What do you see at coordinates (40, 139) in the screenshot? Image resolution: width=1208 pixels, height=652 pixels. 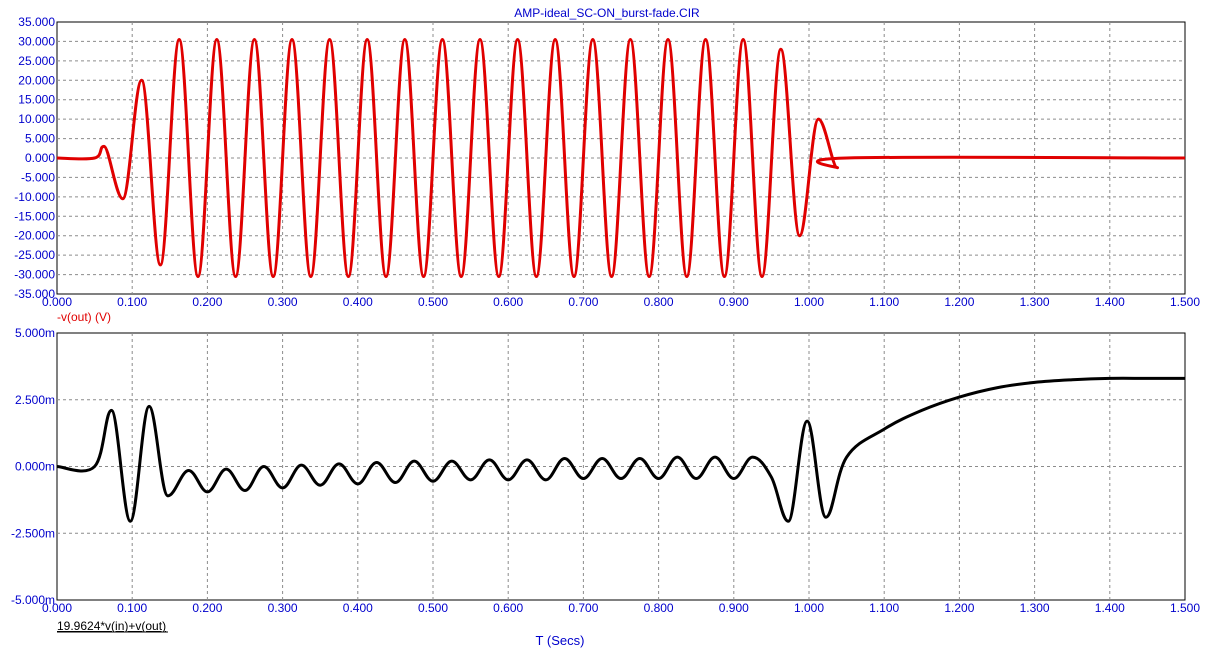 I see `top-y-tick-label: 5.000` at bounding box center [40, 139].